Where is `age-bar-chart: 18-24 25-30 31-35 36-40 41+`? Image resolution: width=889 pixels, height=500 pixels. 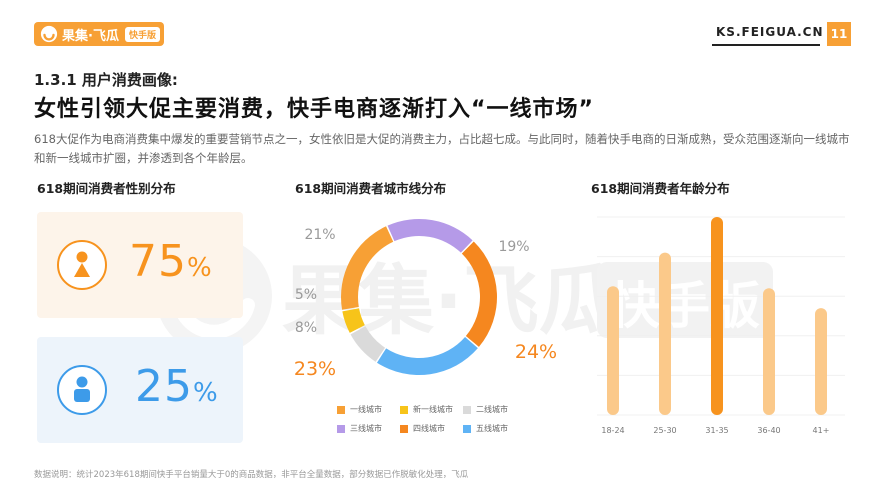 age-bar-chart: 18-24 25-30 31-35 36-40 41+ is located at coordinates (721, 325).